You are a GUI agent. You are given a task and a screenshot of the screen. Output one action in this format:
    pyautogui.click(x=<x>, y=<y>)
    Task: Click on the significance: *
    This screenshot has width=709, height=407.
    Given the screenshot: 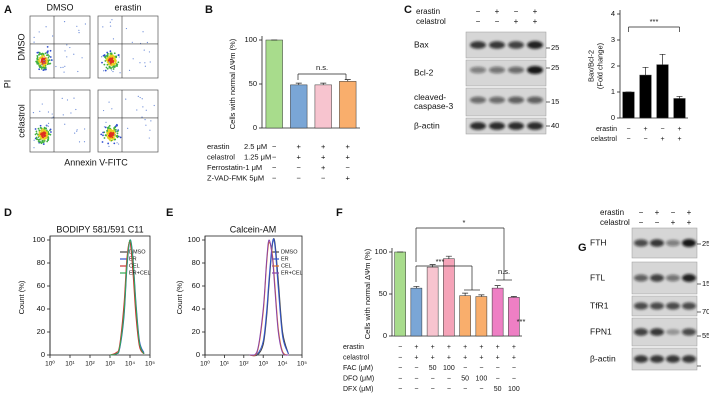 What is the action you would take?
    pyautogui.click(x=464, y=222)
    